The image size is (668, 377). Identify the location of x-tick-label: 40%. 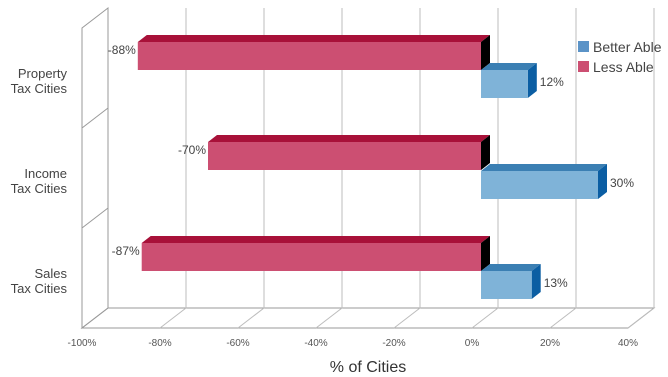
(628, 343).